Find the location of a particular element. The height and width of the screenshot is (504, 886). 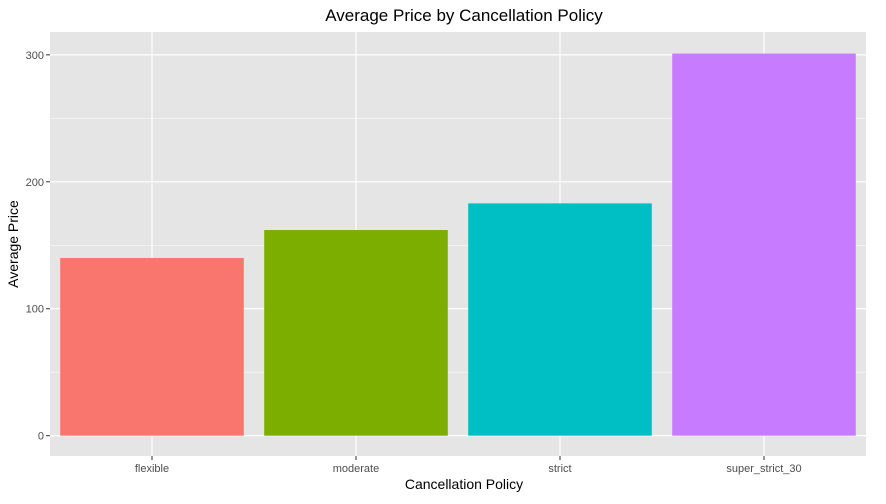

x-tick-label: flexible is located at coordinates (152, 469).